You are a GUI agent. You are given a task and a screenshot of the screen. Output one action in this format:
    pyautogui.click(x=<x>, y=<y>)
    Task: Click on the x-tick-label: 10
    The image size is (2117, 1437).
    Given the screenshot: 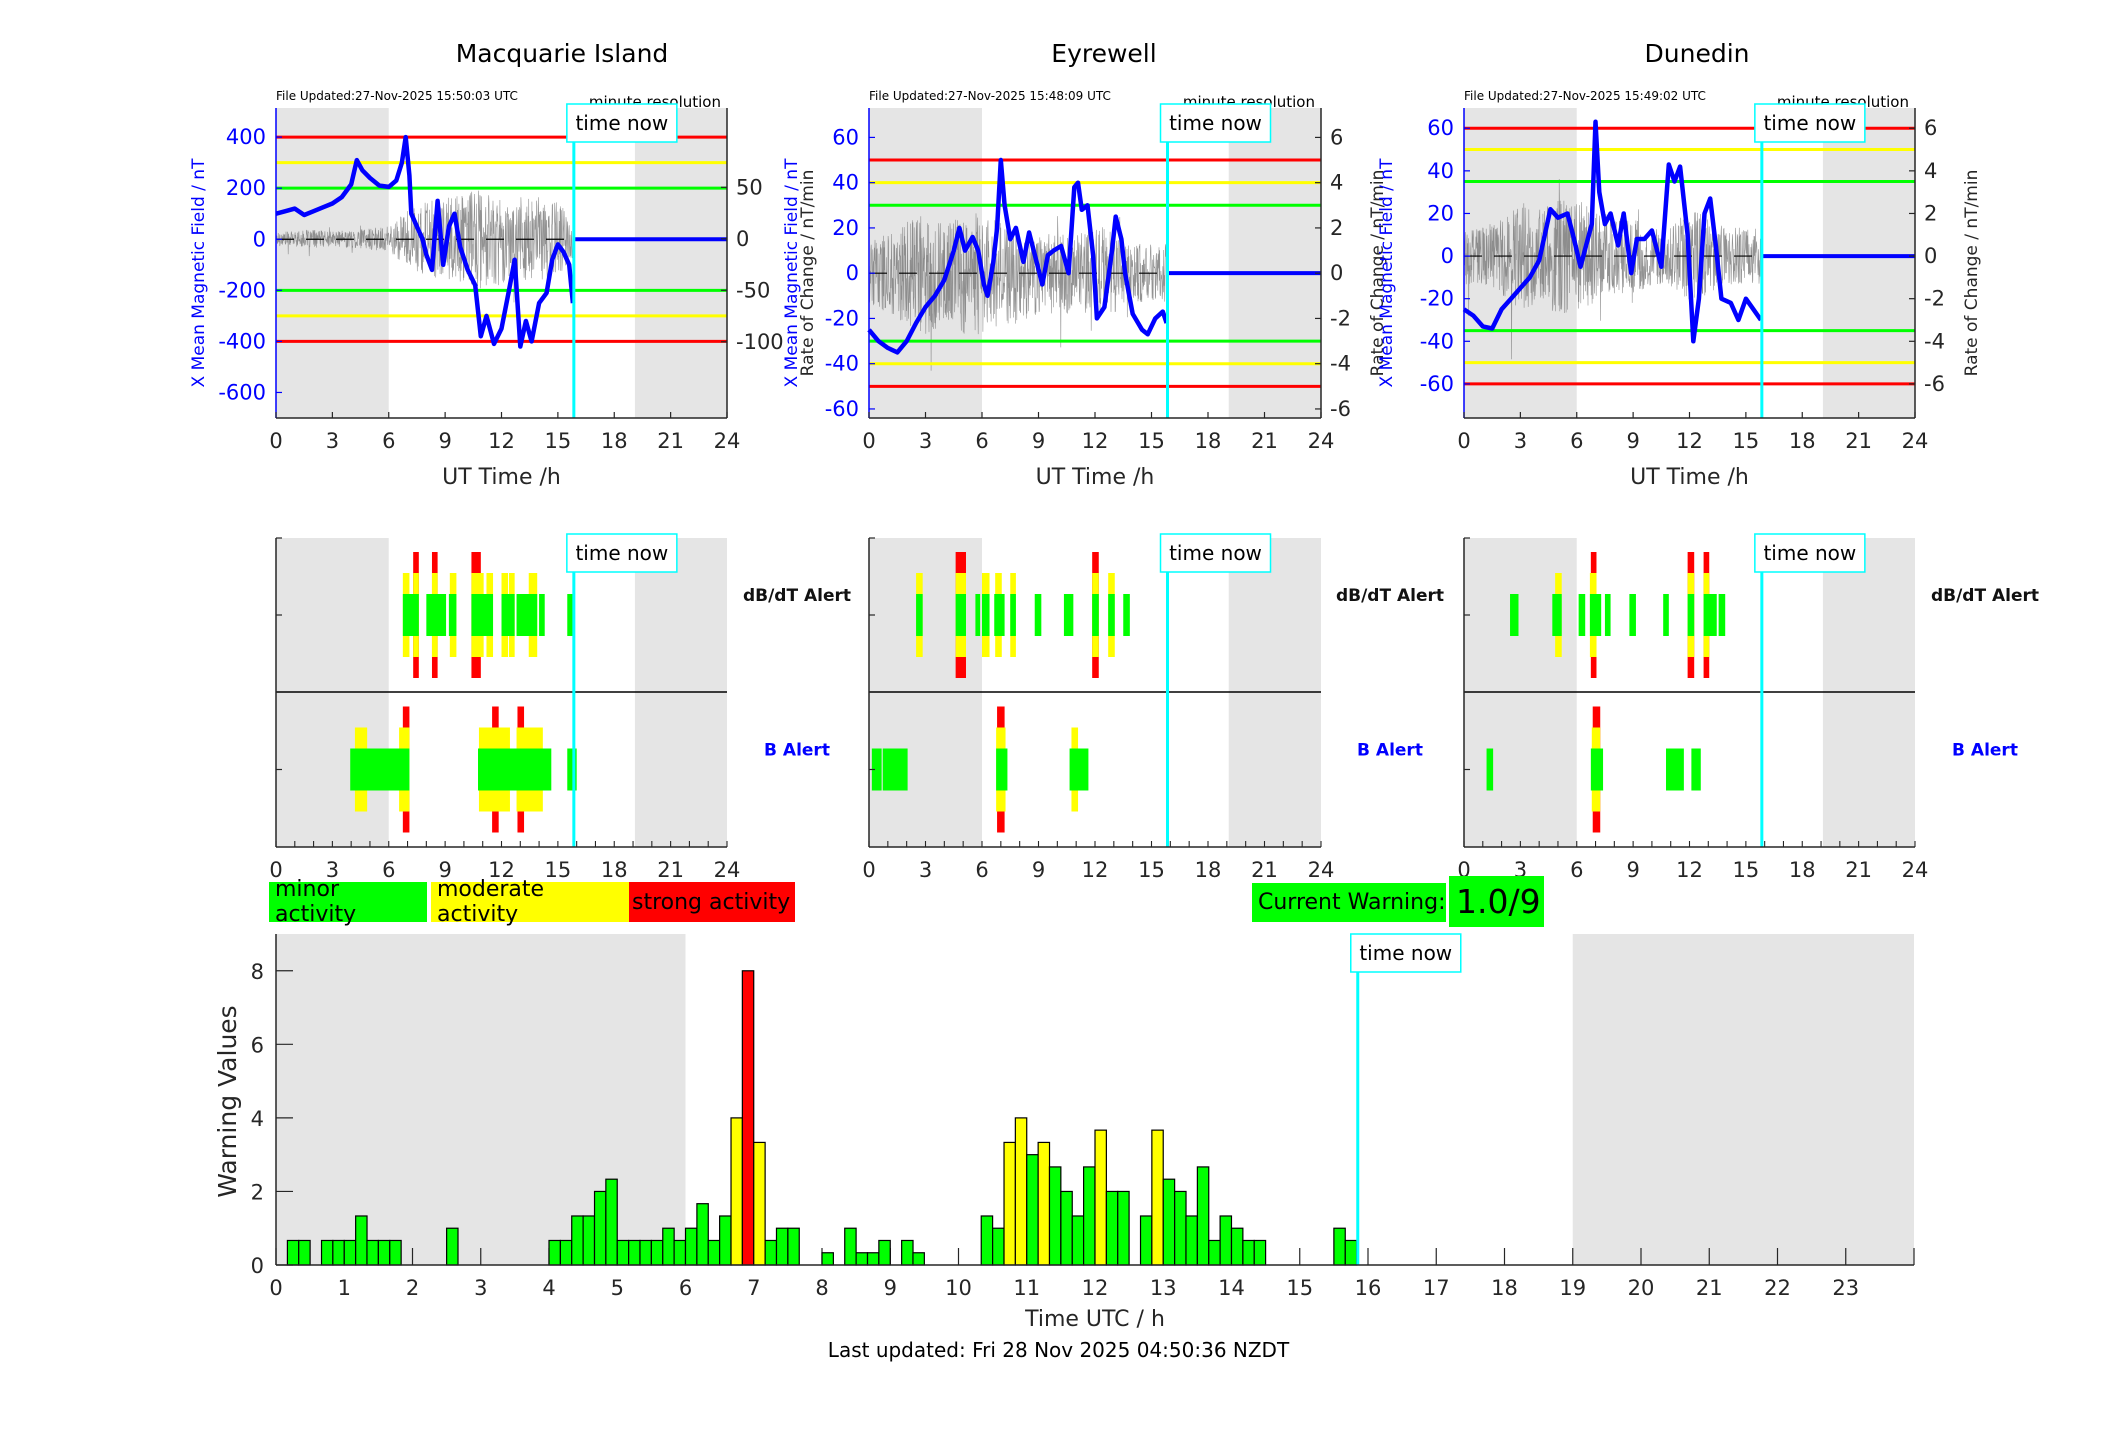 What is the action you would take?
    pyautogui.click(x=958, y=1288)
    